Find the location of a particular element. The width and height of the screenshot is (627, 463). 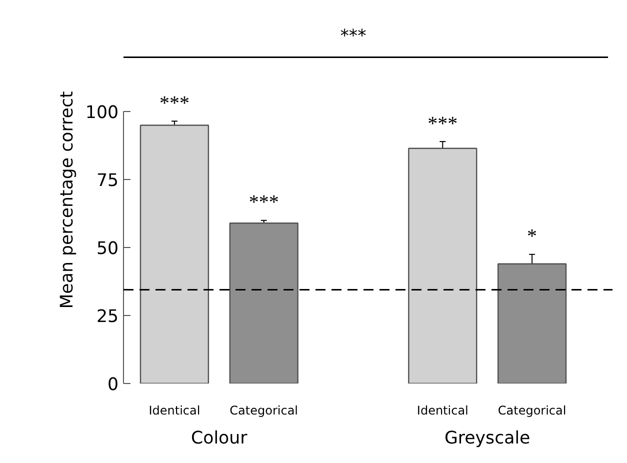

data-label: * is located at coordinates (532, 237).